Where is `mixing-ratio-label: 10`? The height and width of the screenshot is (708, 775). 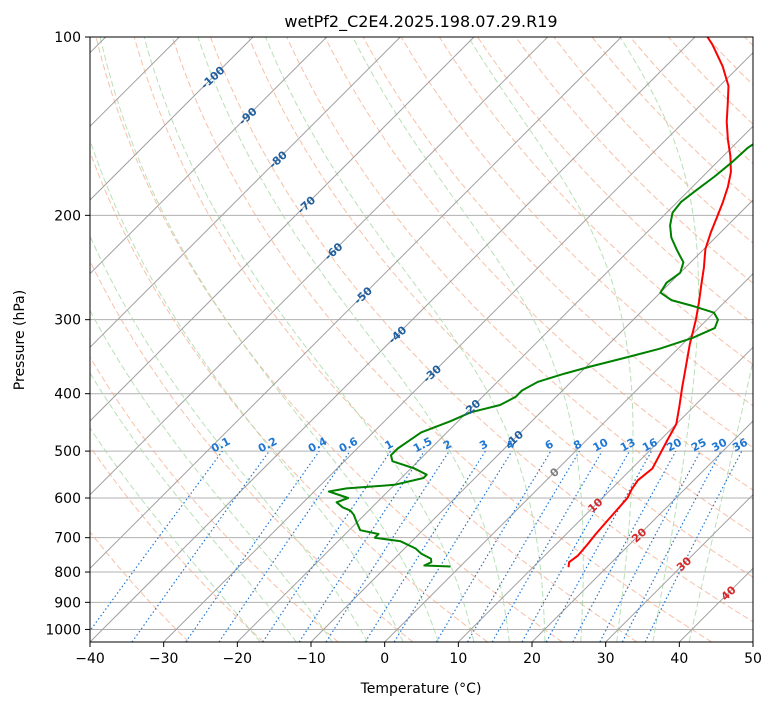
mixing-ratio-label: 10 is located at coordinates (601, 445).